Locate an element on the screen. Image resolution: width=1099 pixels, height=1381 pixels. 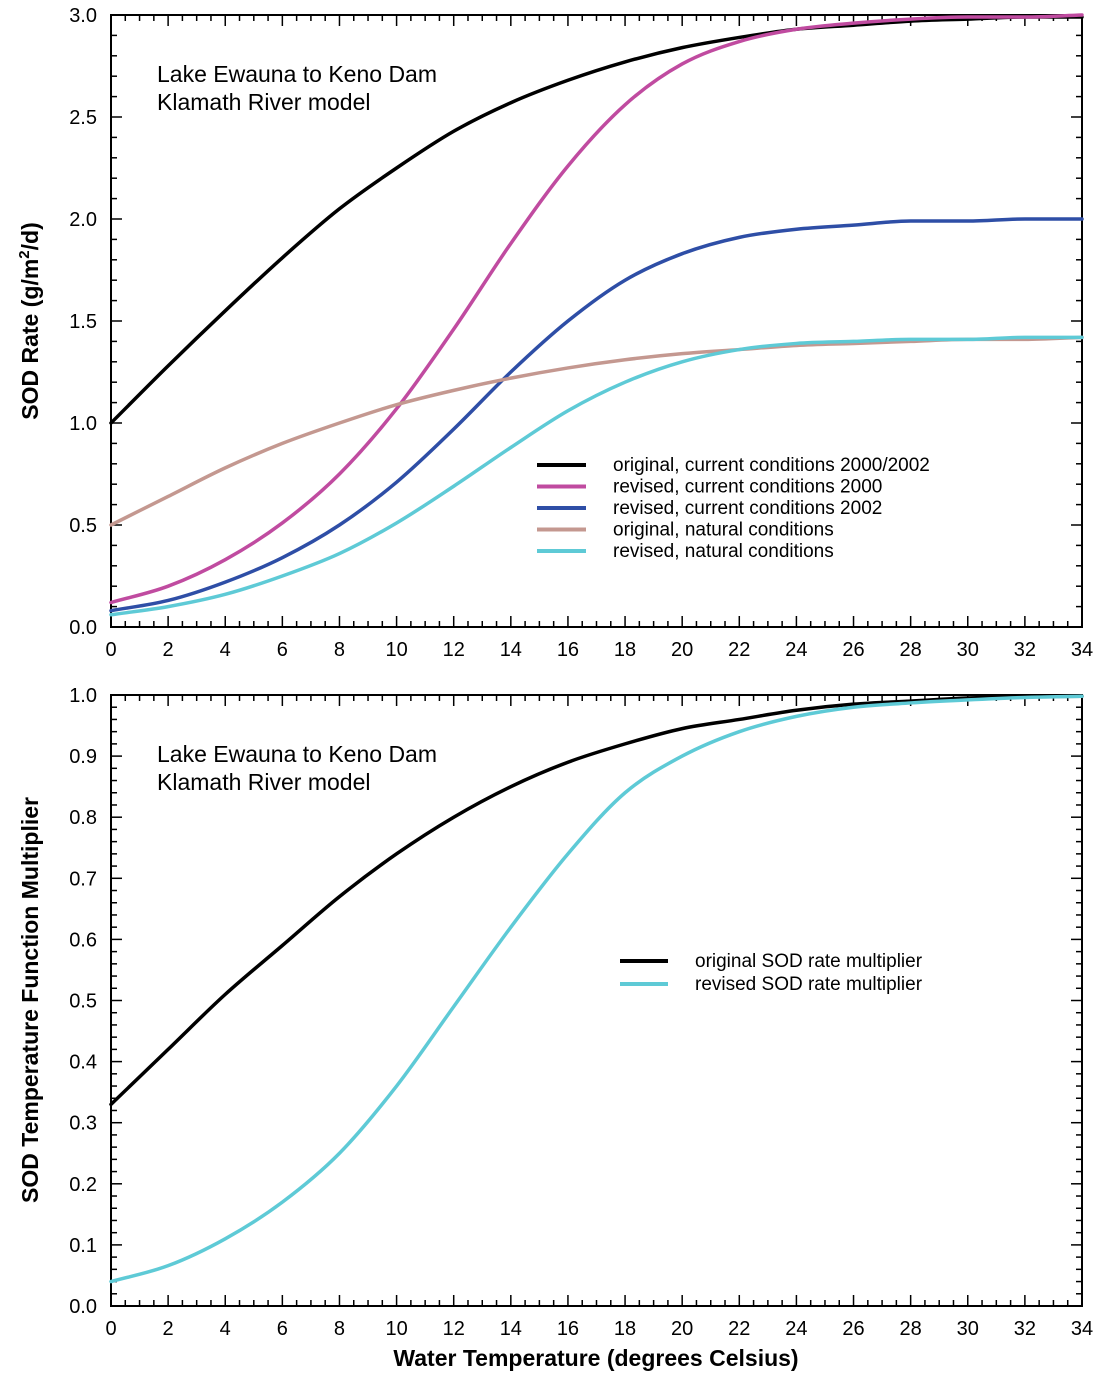
x-axis-title: Water Temperature (degrees Celsius) is located at coordinates (595, 1358).